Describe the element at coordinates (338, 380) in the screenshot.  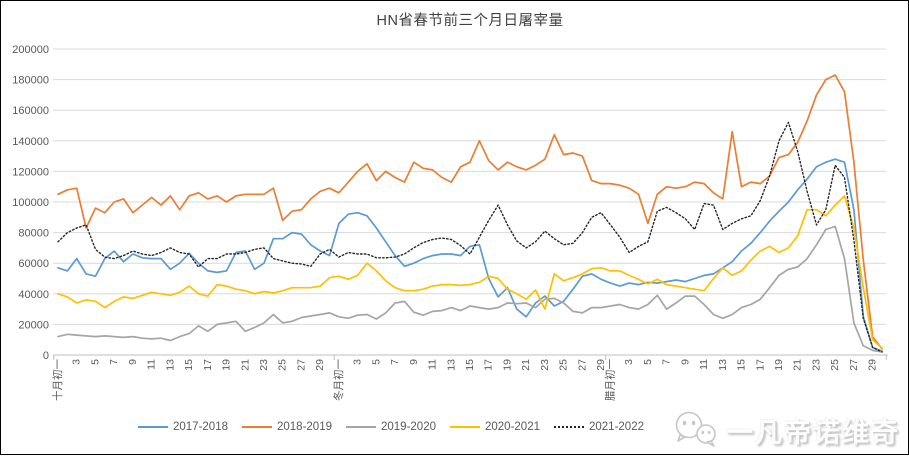
I see `x-axis-tick-label: 冬月初一` at that location.